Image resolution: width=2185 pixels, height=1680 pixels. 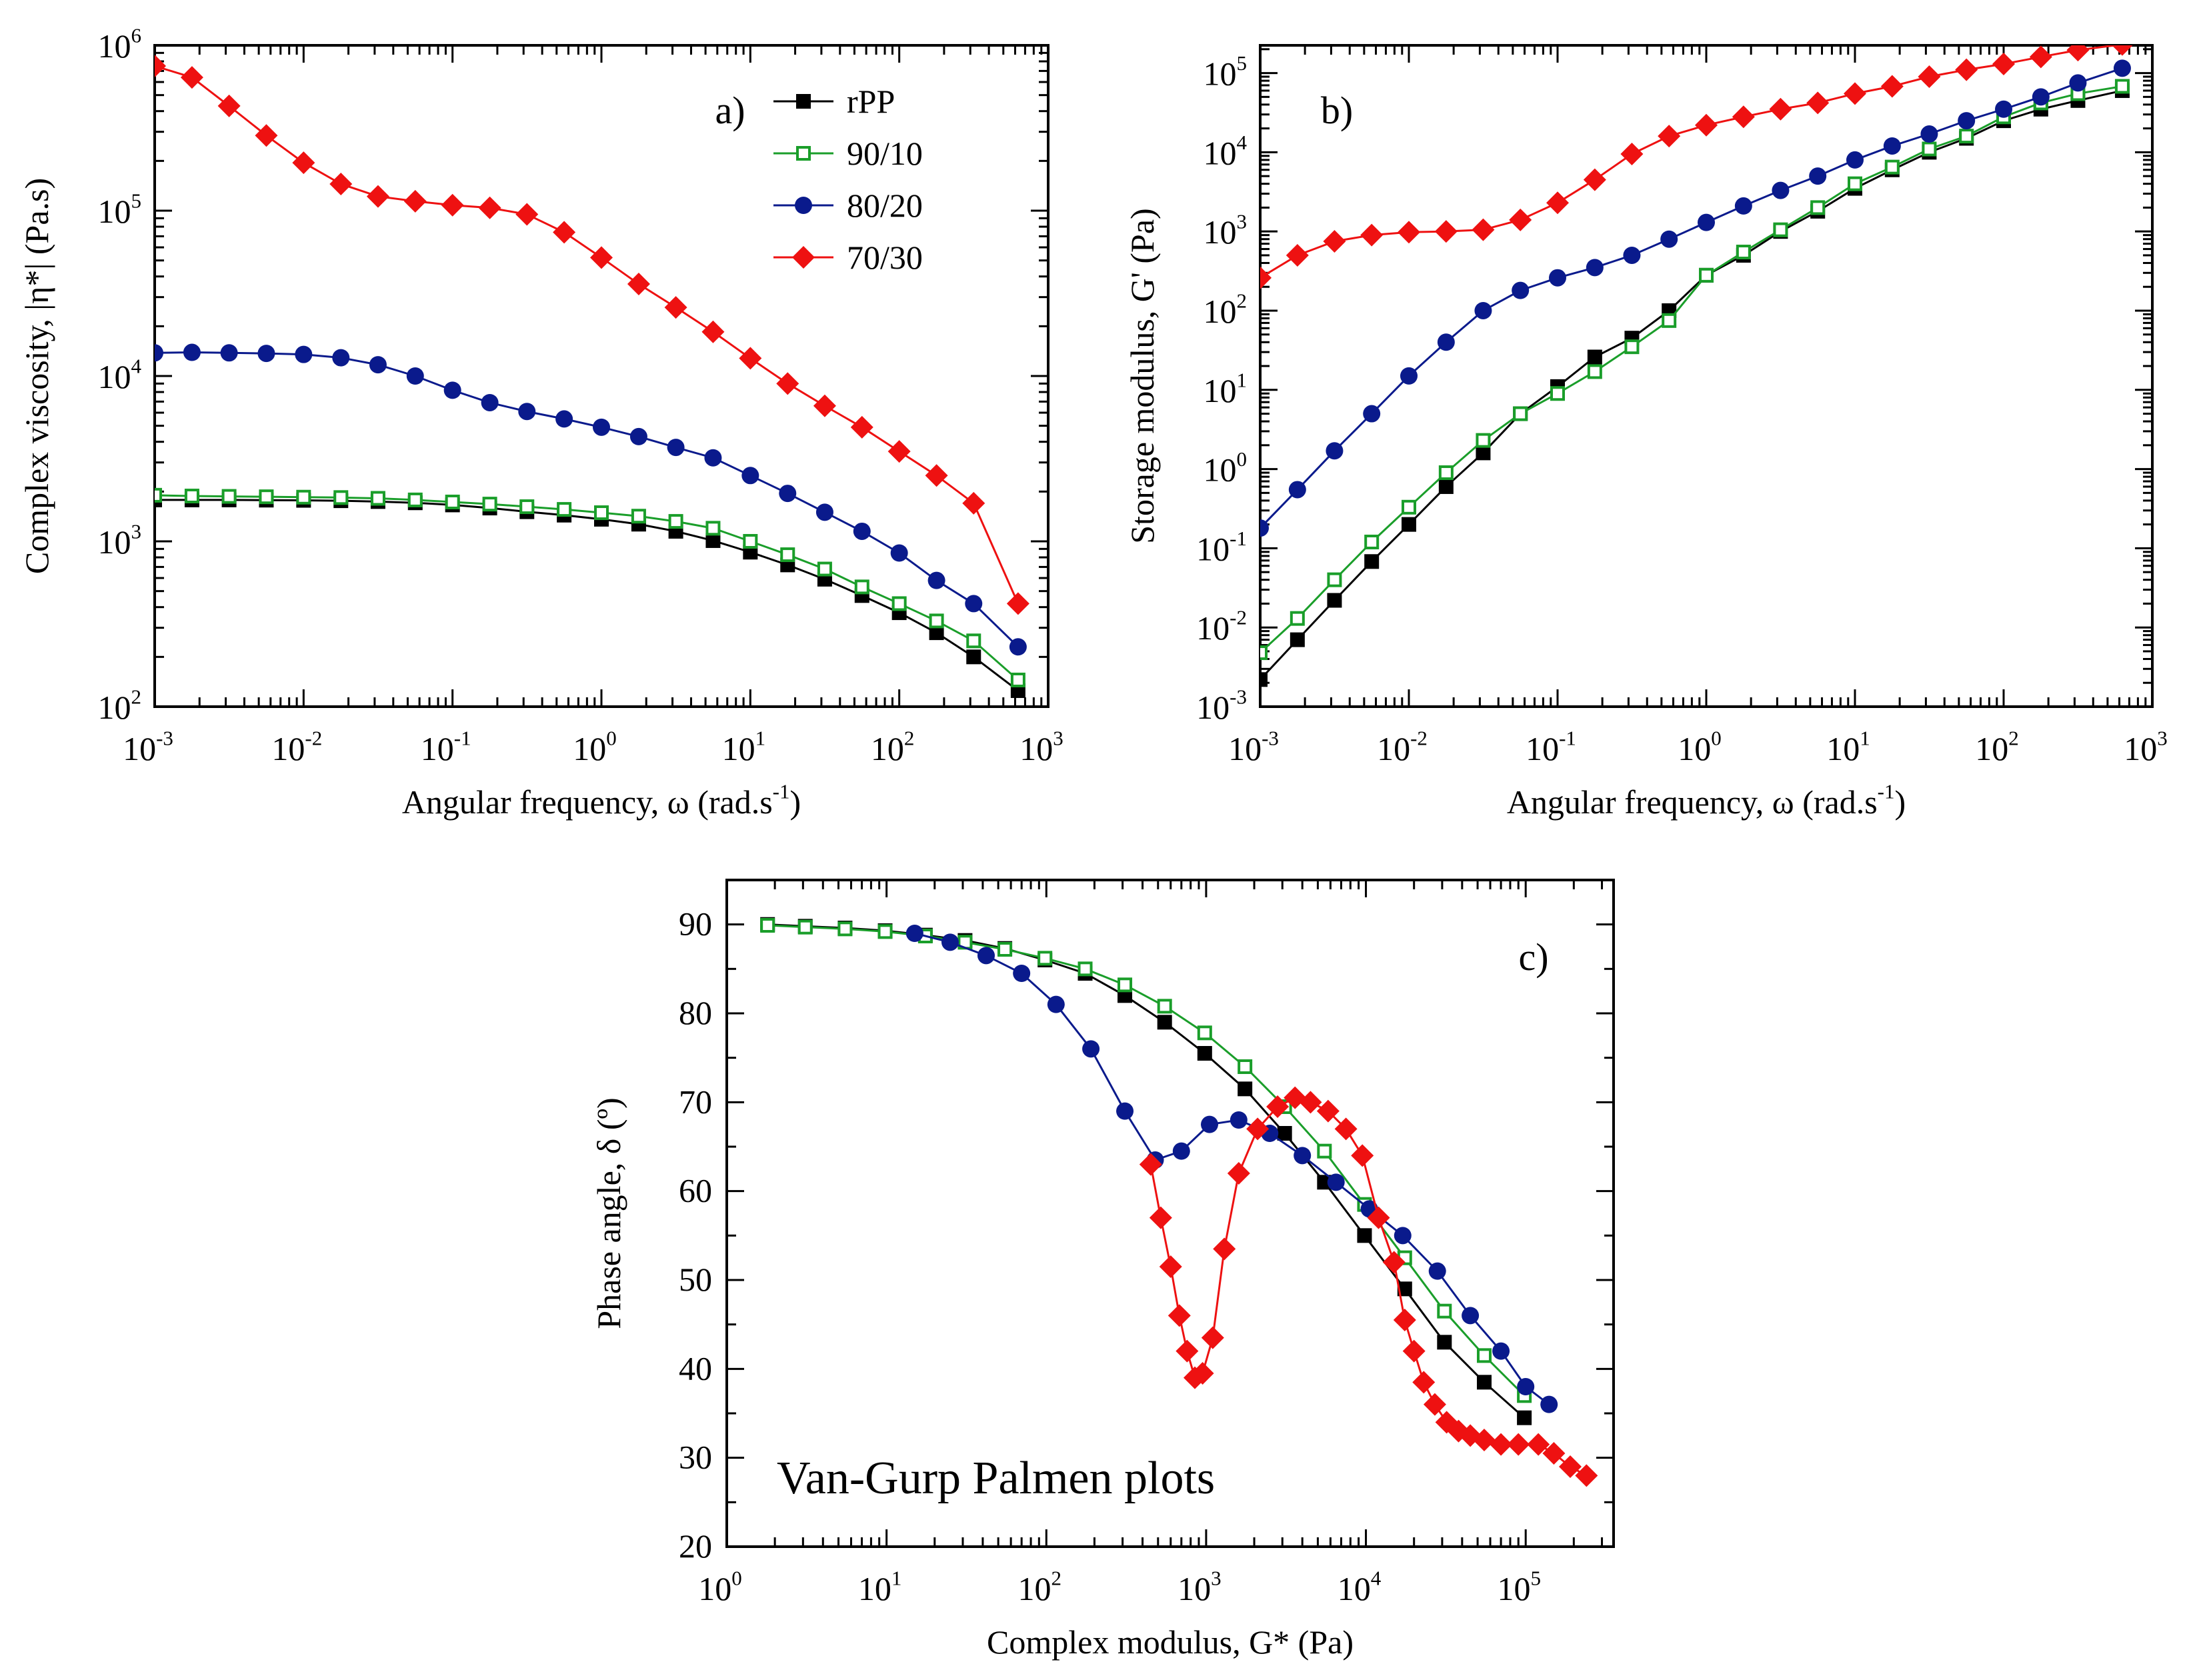 What do you see at coordinates (1360, 1587) in the screenshot?
I see `x-tick-label: 10⁴` at bounding box center [1360, 1587].